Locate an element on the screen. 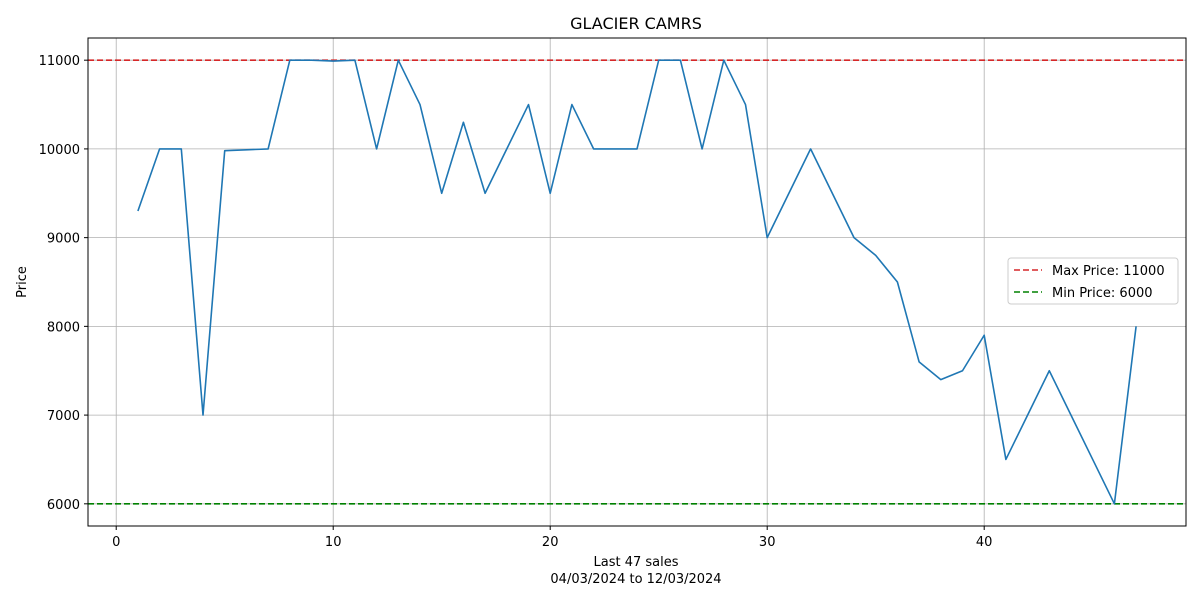 This screenshot has height=600, width=1200. y-tick-label: 8000 is located at coordinates (63, 327).